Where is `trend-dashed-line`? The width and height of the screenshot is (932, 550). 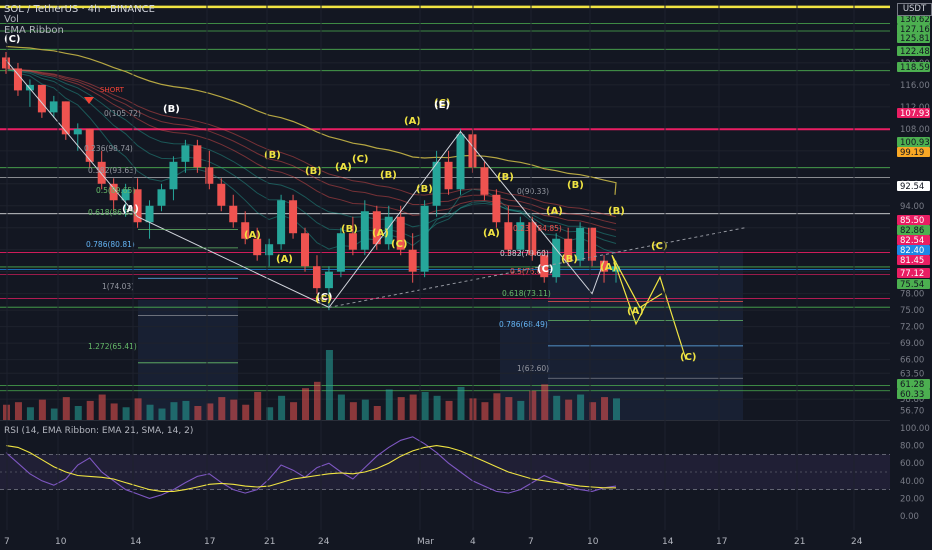 trend-dashed-line is located at coordinates (537, 267).